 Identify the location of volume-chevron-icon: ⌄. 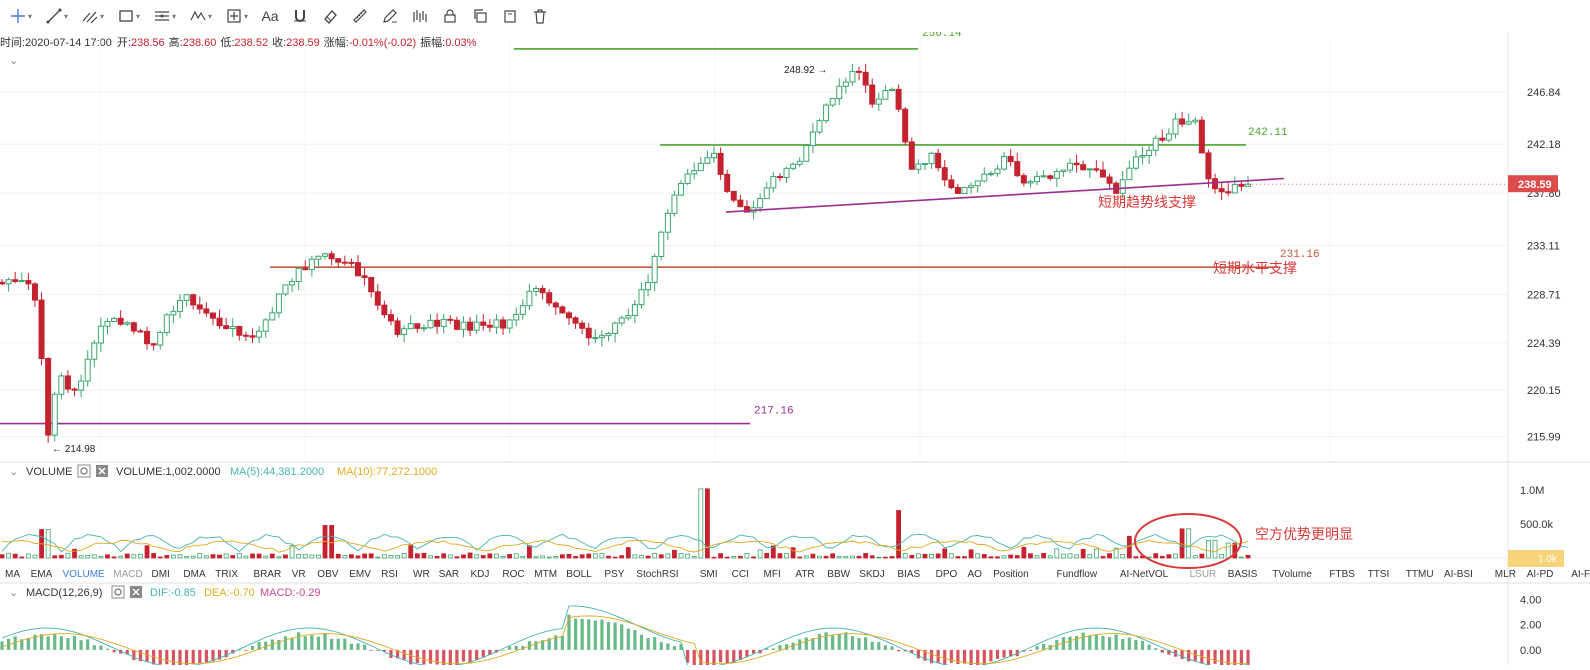
(13, 472).